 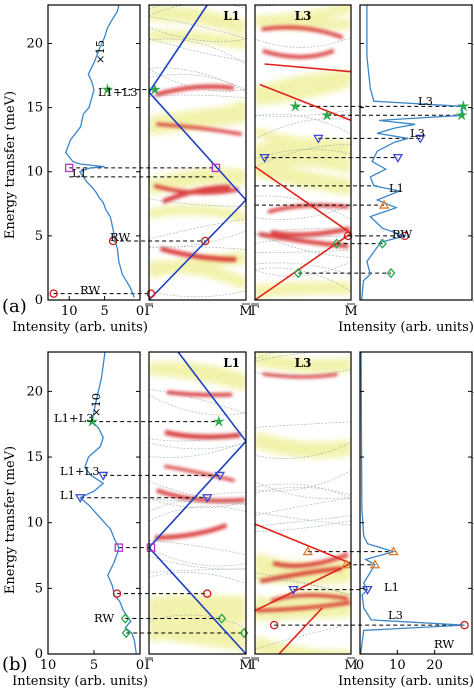 What do you see at coordinates (100, 52) in the screenshot?
I see `annotation-scale: ×15` at bounding box center [100, 52].